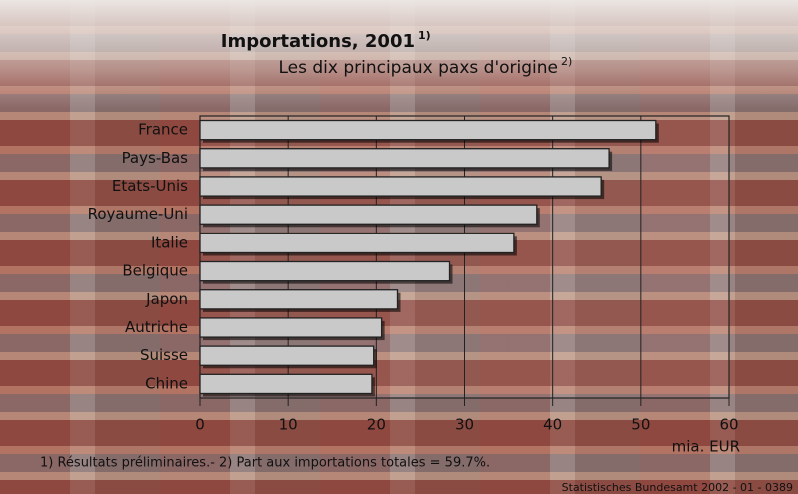 This screenshot has width=798, height=494. Describe the element at coordinates (418, 68) in the screenshot. I see `chart-subtitle: Les dix principaux paxs d'origine` at that location.